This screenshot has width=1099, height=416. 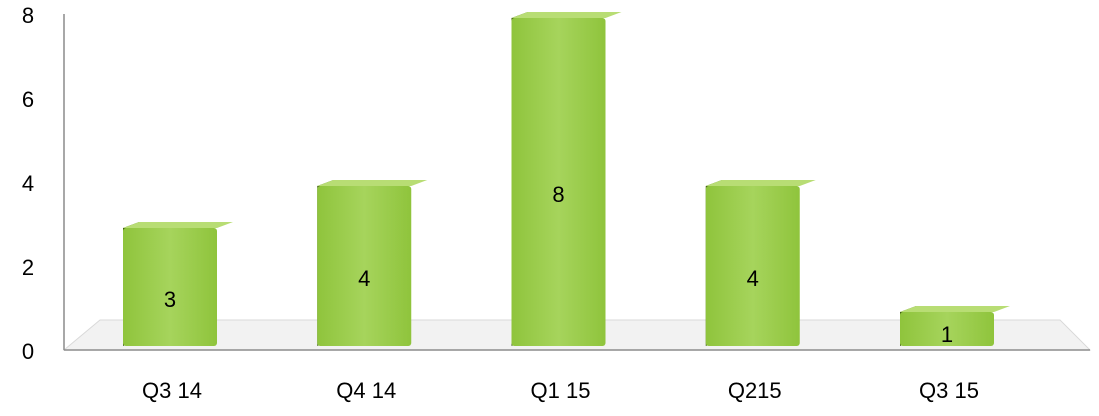 I want to click on y-tick-label: 4, so click(x=28, y=183).